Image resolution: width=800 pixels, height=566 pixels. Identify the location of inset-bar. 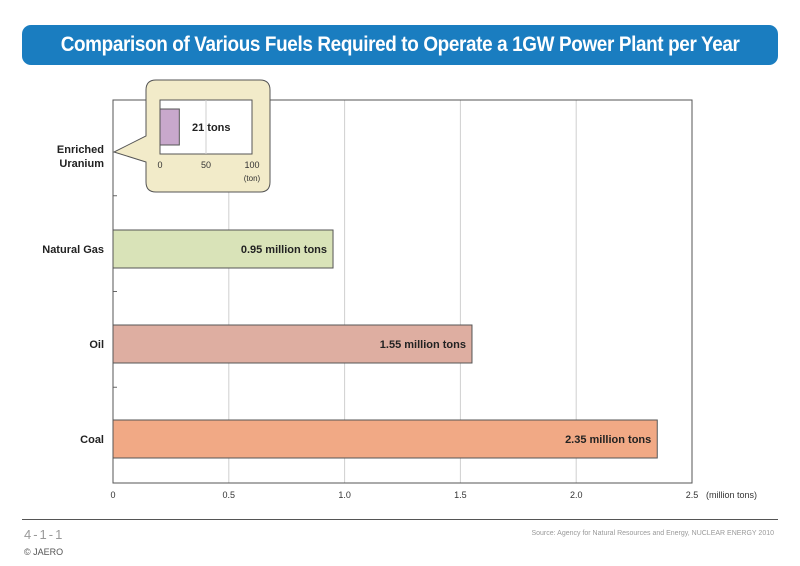
(169, 127).